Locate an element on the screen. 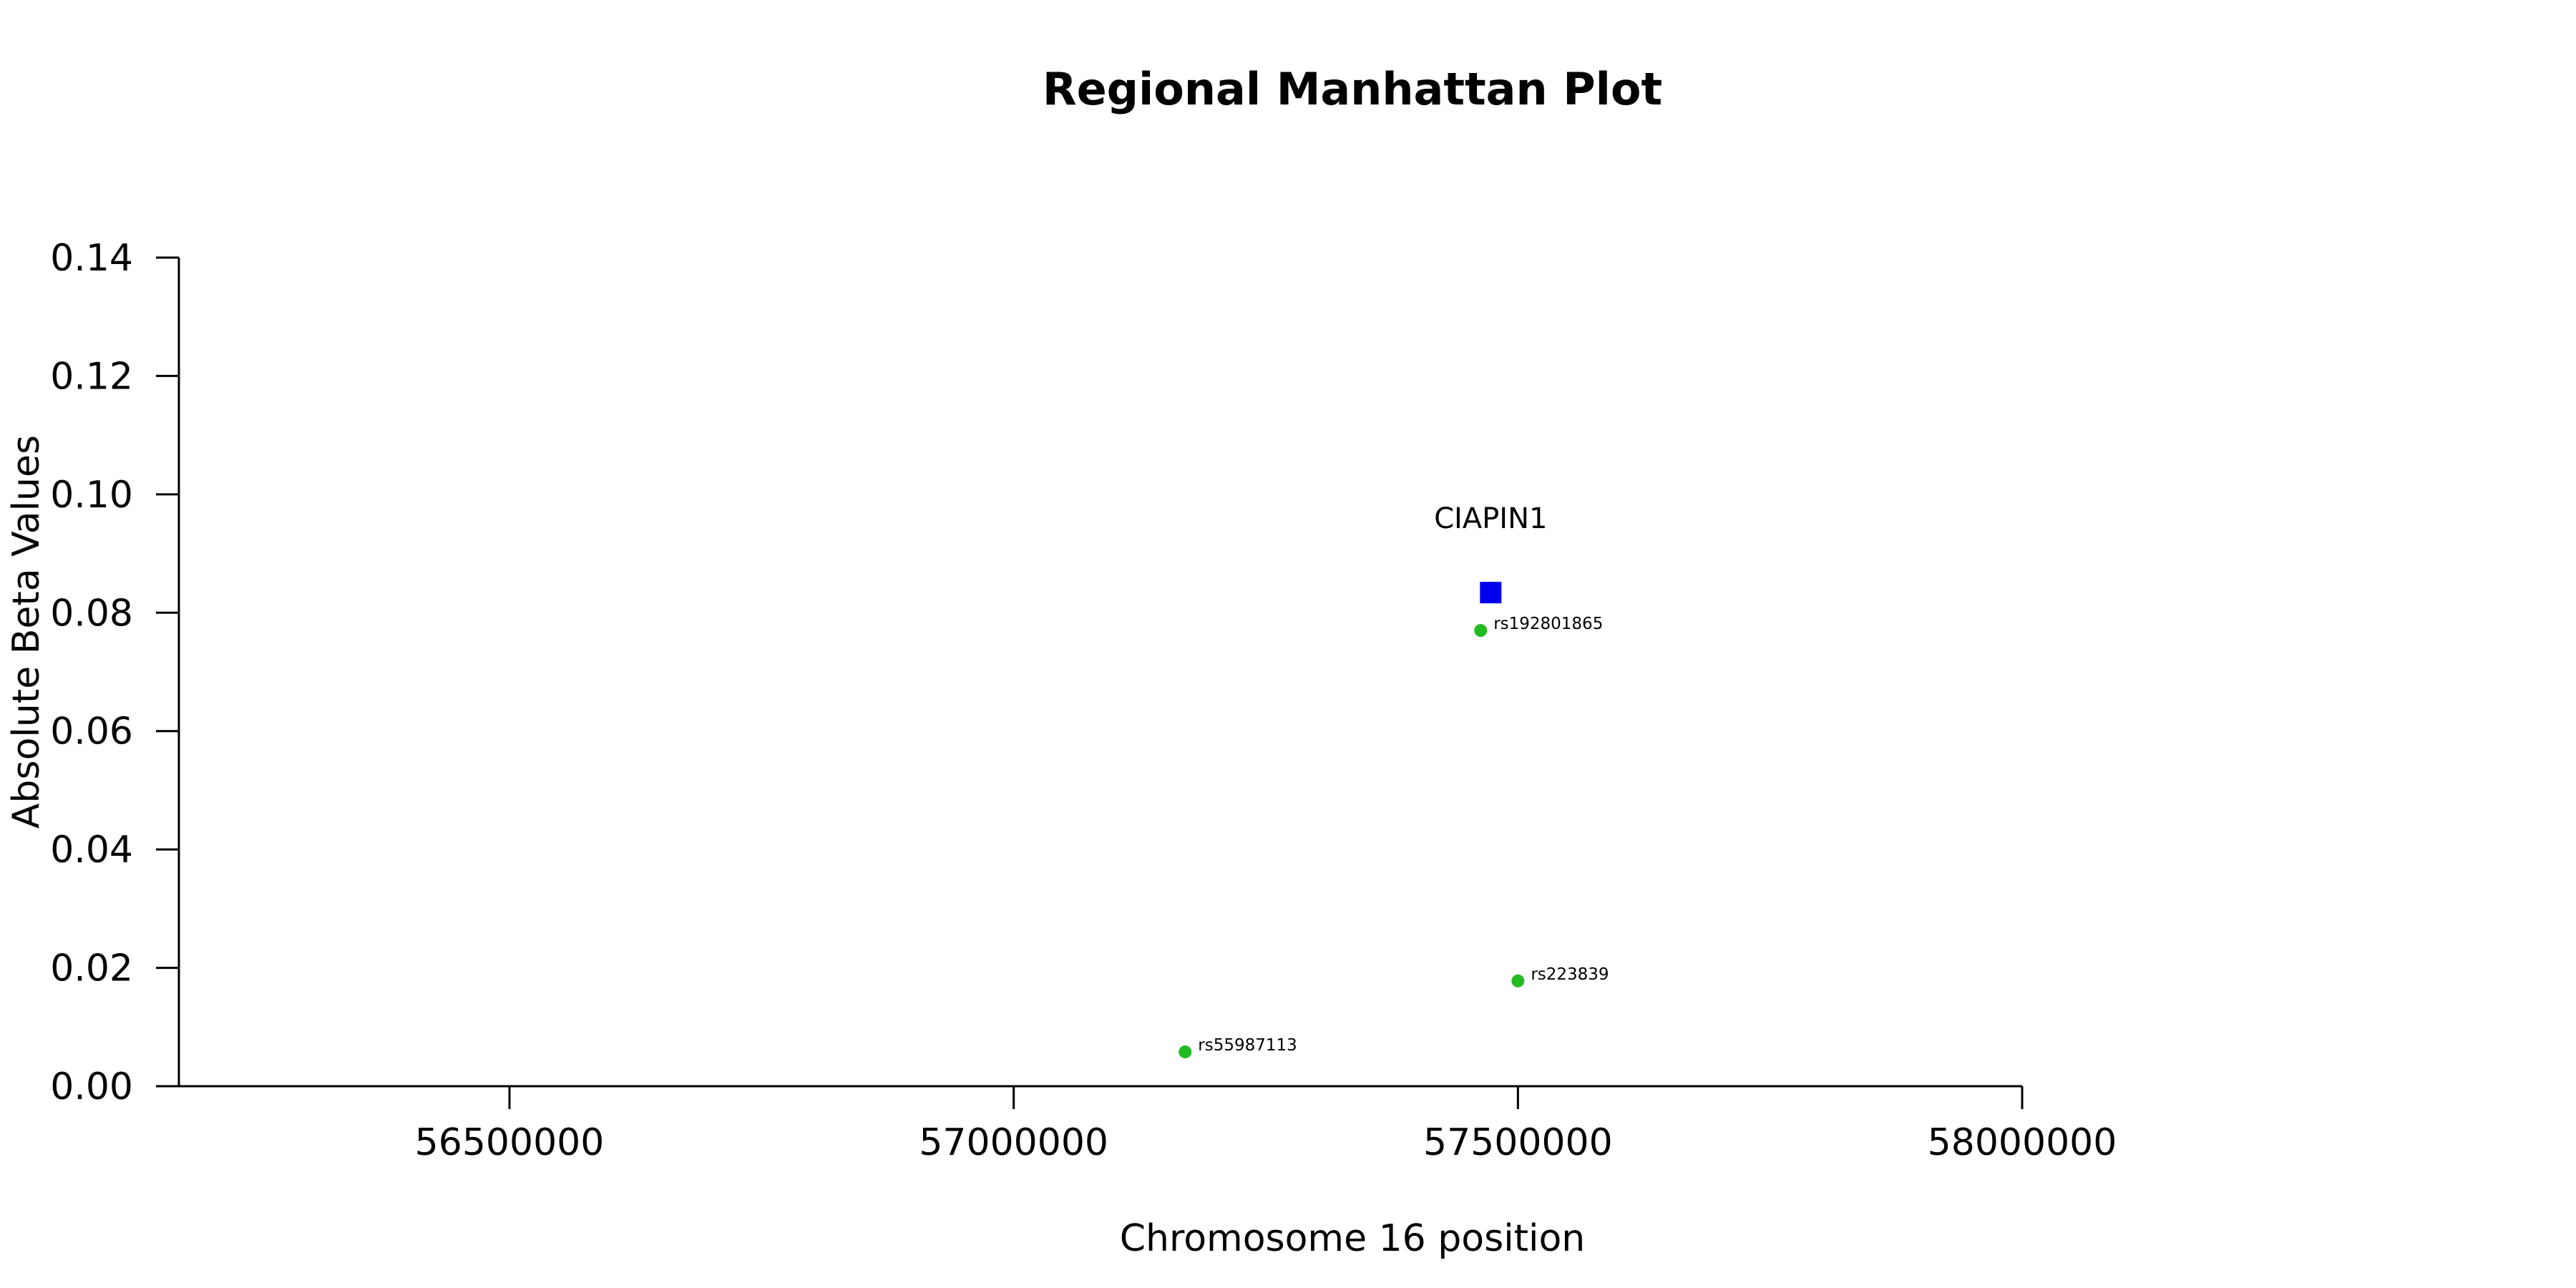 The image size is (2576, 1288). snp-label: rs223839 is located at coordinates (1570, 974).